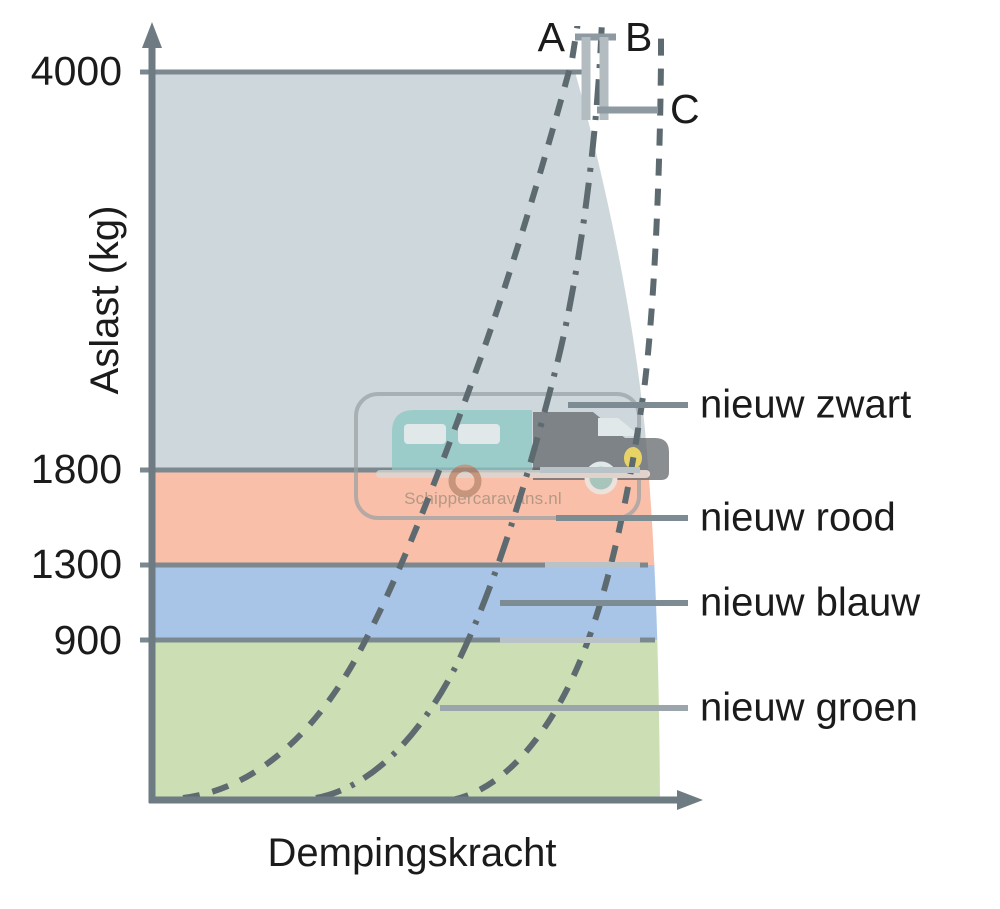  I want to click on series-label-rood: nieuw rood, so click(798, 518).